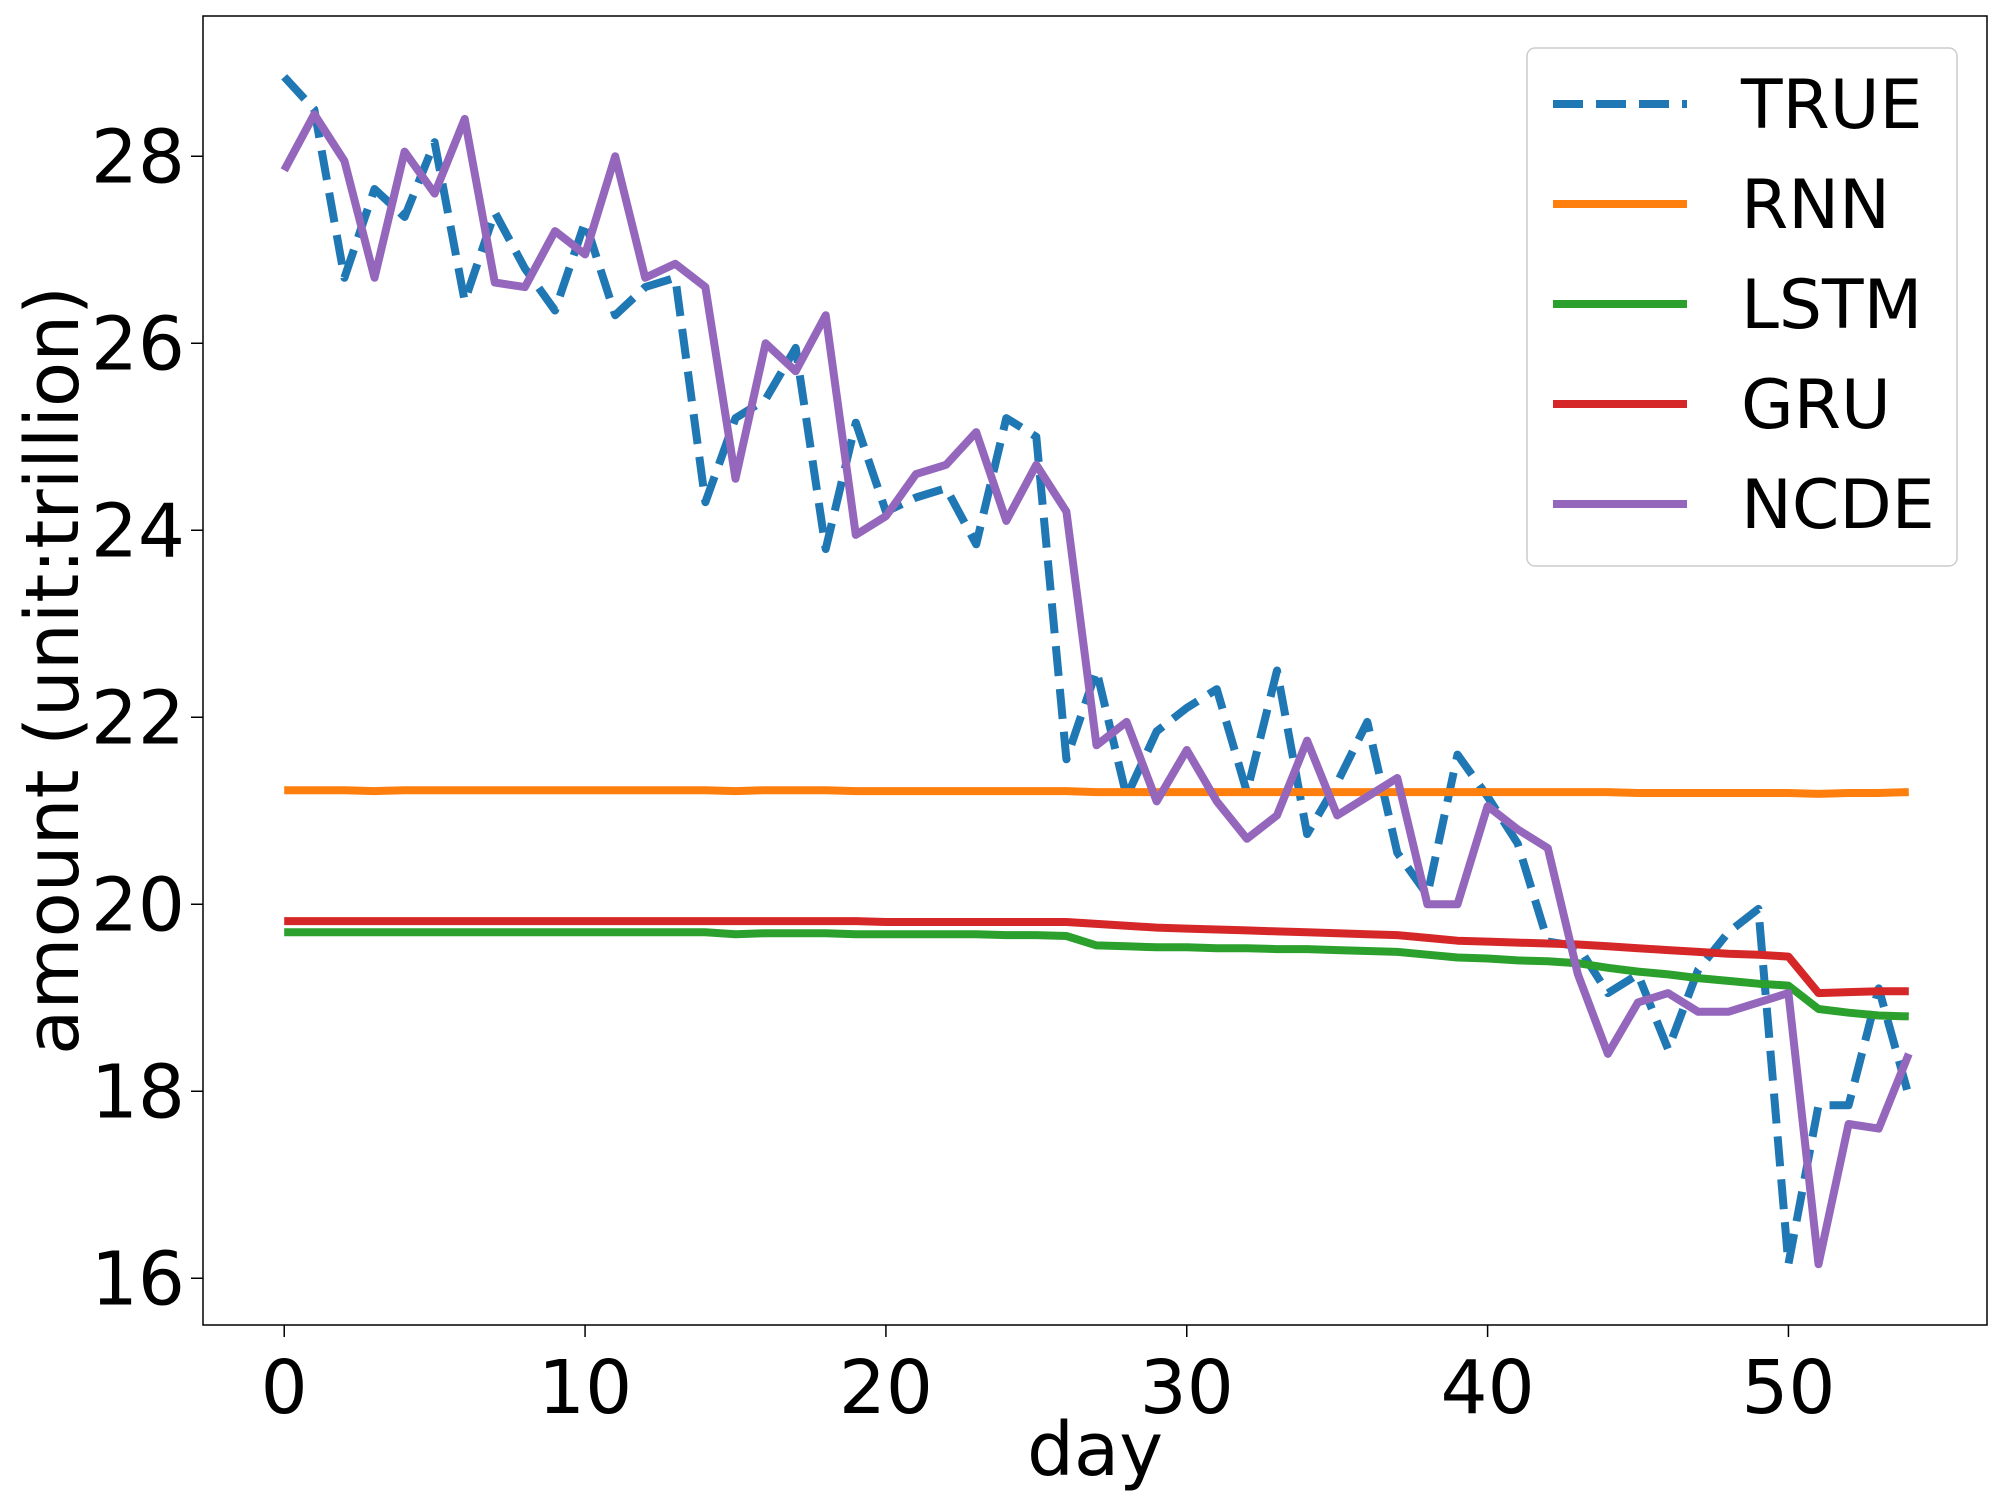 Image resolution: width=2000 pixels, height=1500 pixels. Describe the element at coordinates (585, 1388) in the screenshot. I see `x-tick-label: 10` at that location.